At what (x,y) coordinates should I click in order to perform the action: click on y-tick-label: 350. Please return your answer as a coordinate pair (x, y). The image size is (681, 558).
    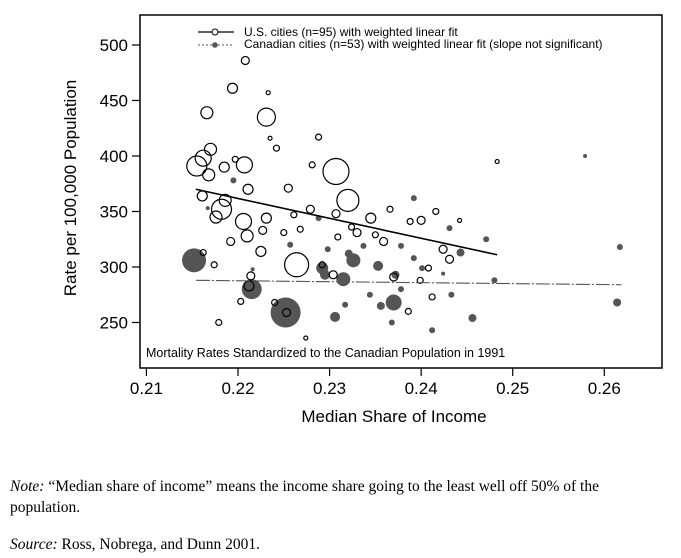
    Looking at the image, I should click on (114, 211).